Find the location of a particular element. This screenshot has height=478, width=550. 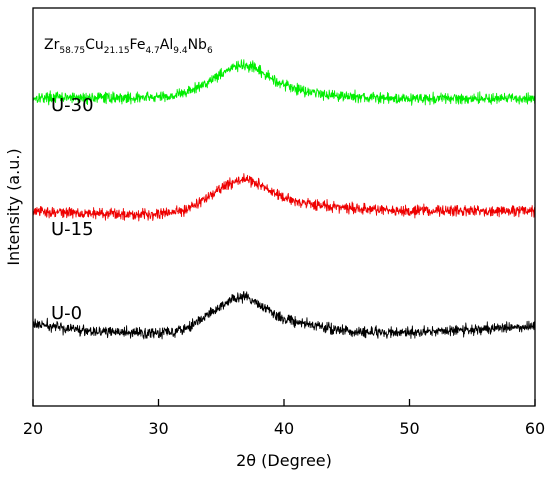

series-label-u-15: U-15 is located at coordinates (72, 229).